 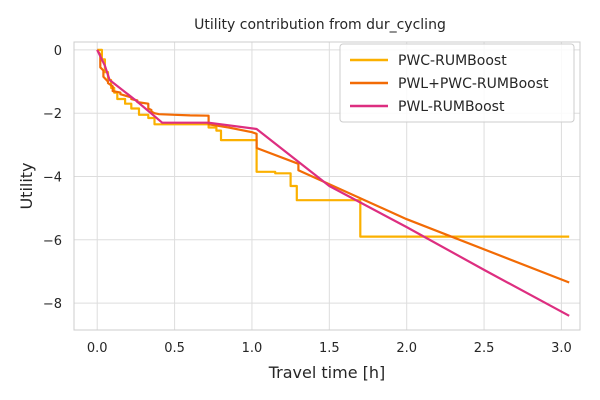 What do you see at coordinates (473, 84) in the screenshot?
I see `legend-label-pwl-pwc: PWL+PWC-RUMBoost` at bounding box center [473, 84].